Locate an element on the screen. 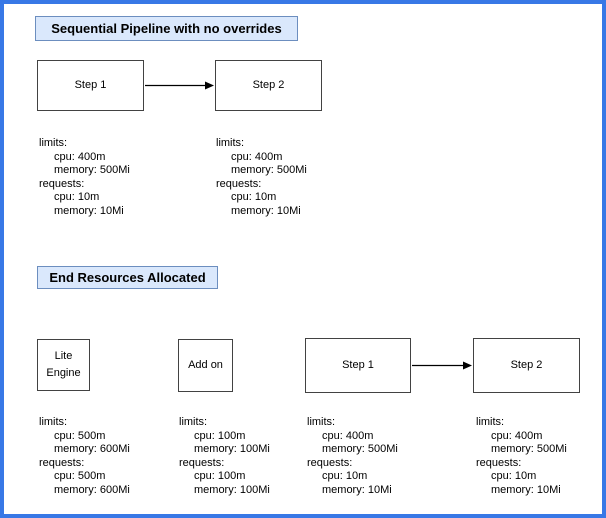 The width and height of the screenshot is (606, 518). node-lite-engine: Lite Engine is located at coordinates (63, 365).